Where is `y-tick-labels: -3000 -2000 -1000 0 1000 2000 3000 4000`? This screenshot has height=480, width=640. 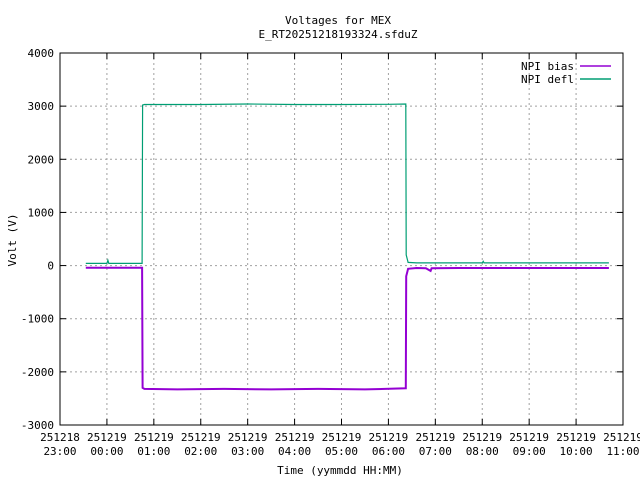 y-tick-labels: -3000 -2000 -1000 0 1000 2000 3000 4000 is located at coordinates (37, 239).